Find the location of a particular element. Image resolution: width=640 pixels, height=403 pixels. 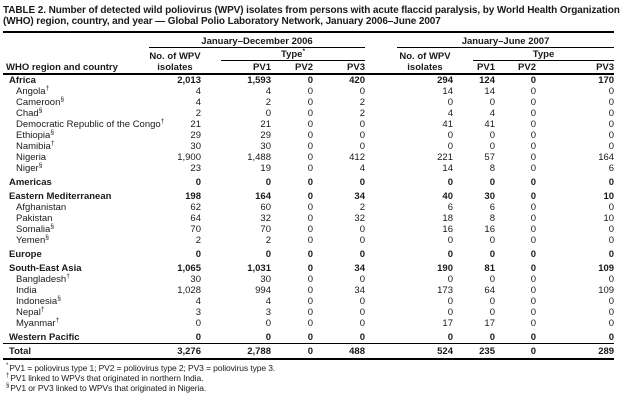

row-label: Nepal† is located at coordinates (30, 311).